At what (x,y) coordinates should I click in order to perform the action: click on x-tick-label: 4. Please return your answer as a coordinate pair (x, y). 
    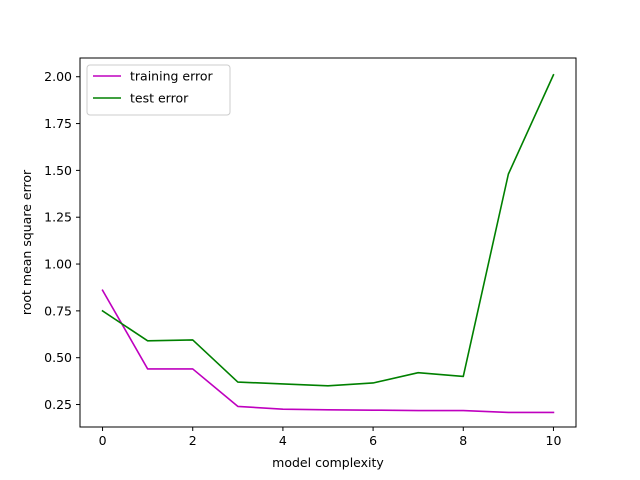
    Looking at the image, I should click on (283, 440).